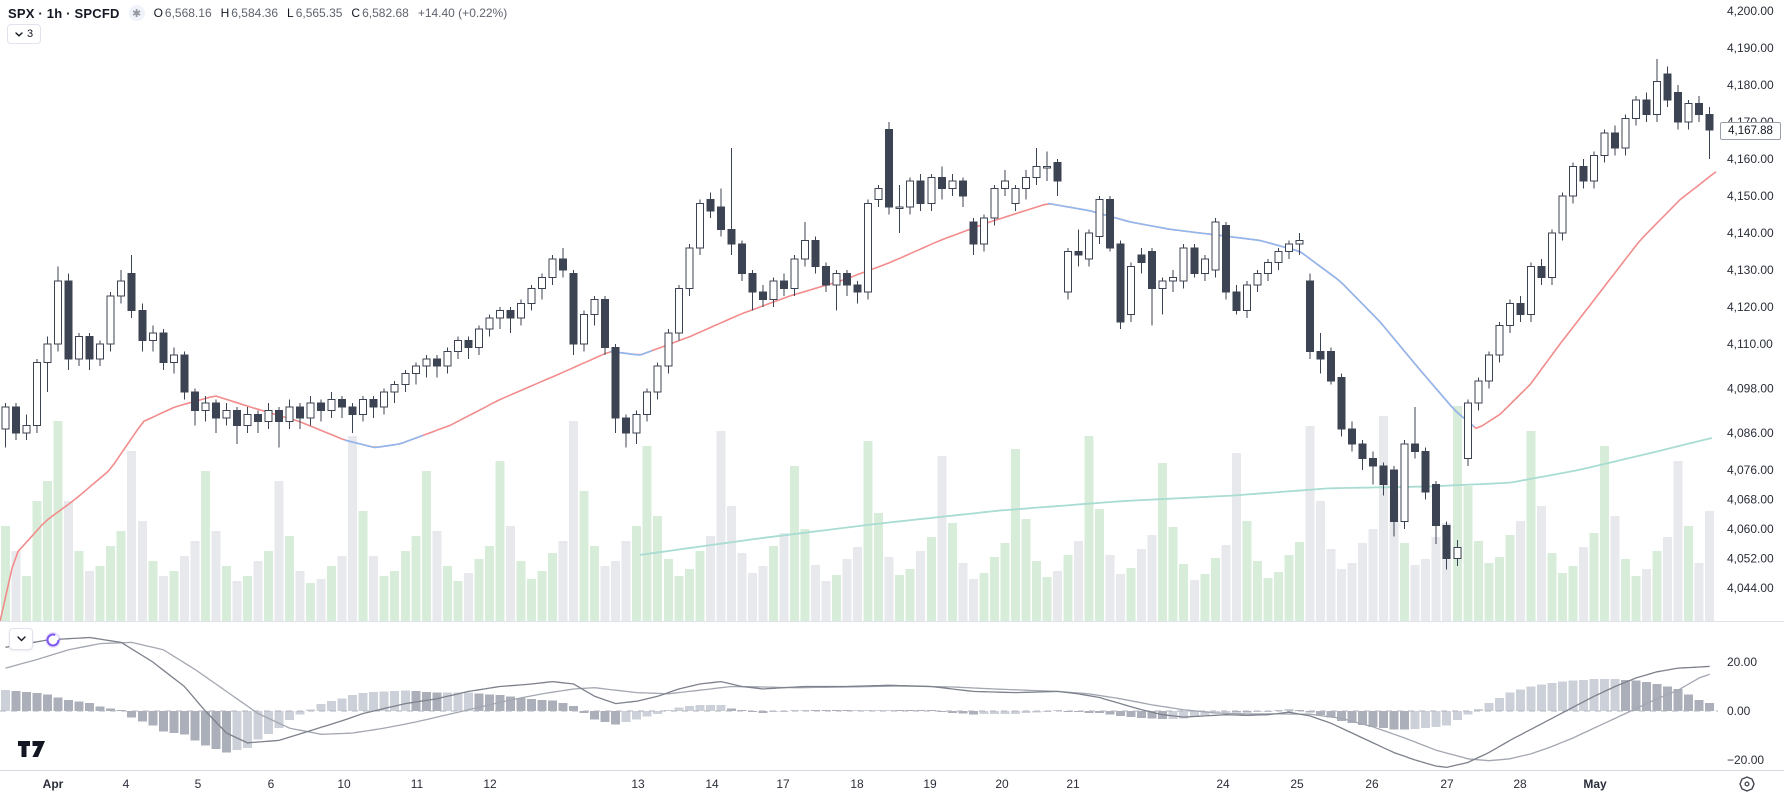 The image size is (1784, 796). Describe the element at coordinates (1750, 159) in the screenshot. I see `svg-text: 4,160.00` at that location.